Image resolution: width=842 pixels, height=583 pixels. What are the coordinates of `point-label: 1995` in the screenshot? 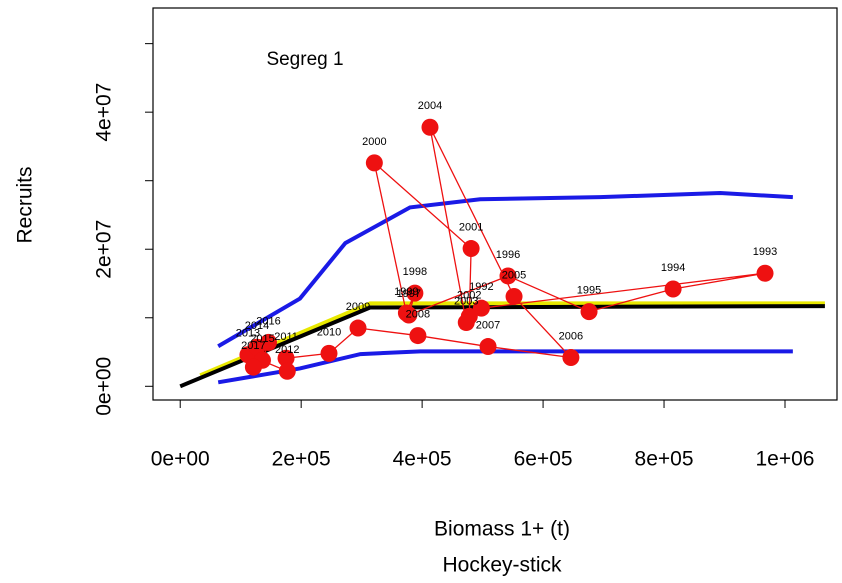 It's located at (589, 291).